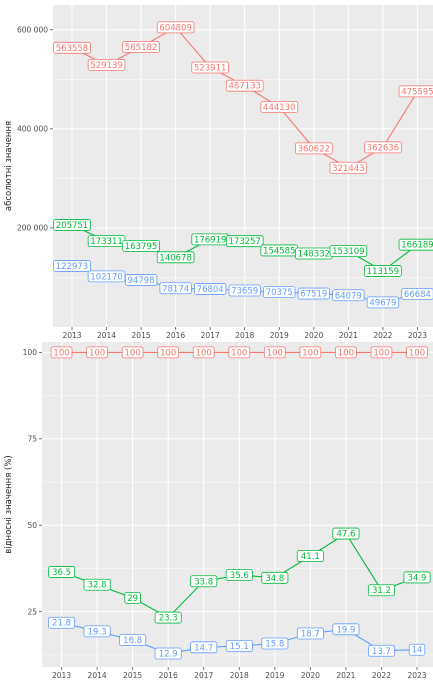  I want to click on data-label-s2-2019: 34.8, so click(275, 577).